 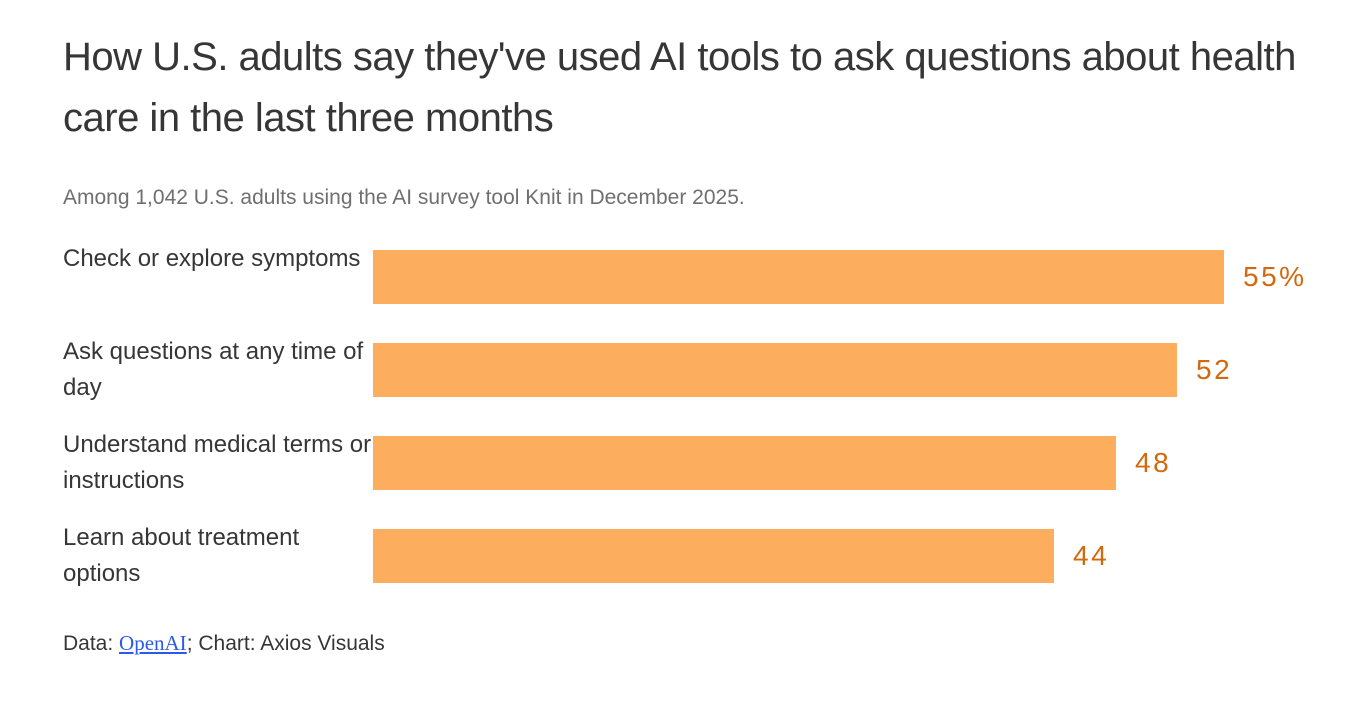 I want to click on bar-track: 48, so click(x=840, y=463).